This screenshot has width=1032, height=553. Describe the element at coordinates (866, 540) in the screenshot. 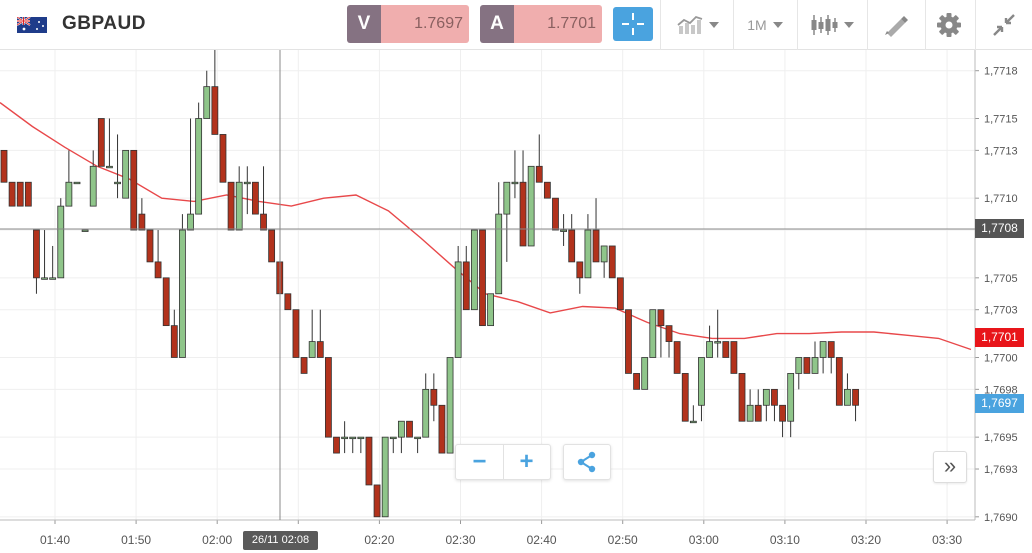

I see `x-tick-label: 03:20` at that location.